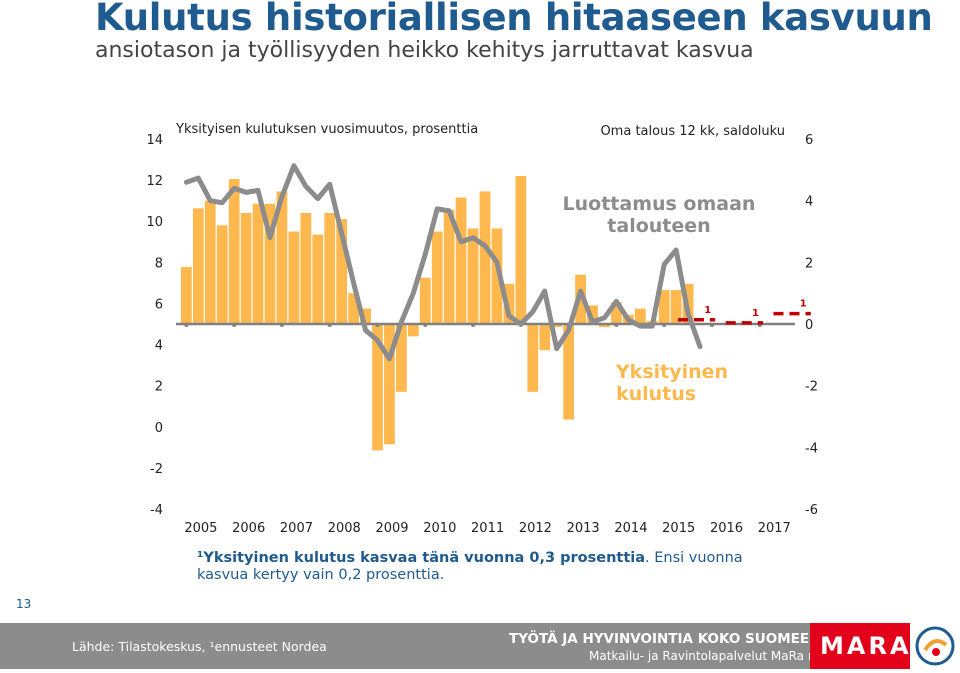  I want to click on x-tick-label: 2017, so click(774, 528).